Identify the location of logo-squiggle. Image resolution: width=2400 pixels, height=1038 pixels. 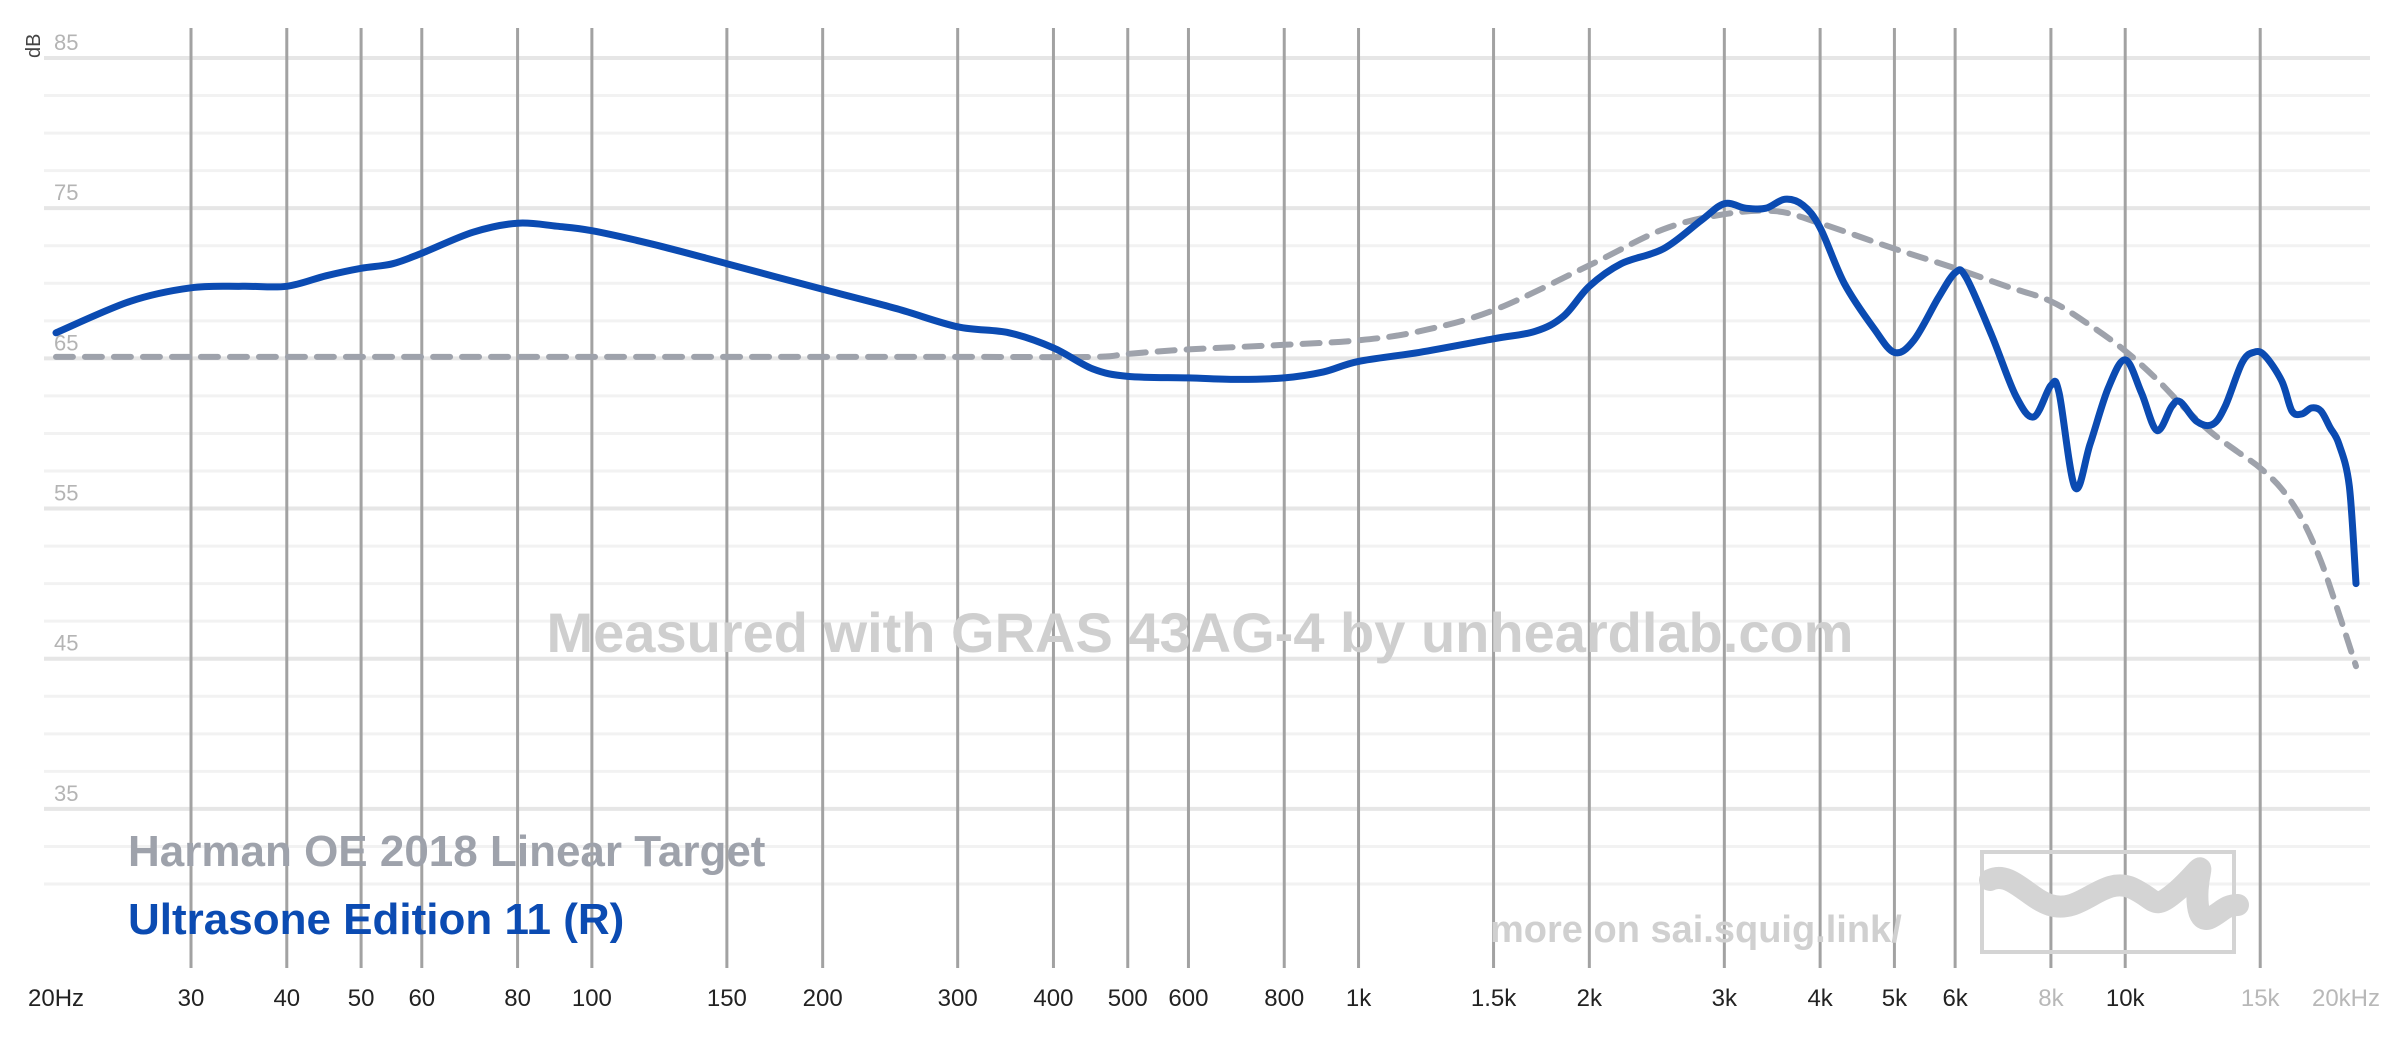
(2114, 893).